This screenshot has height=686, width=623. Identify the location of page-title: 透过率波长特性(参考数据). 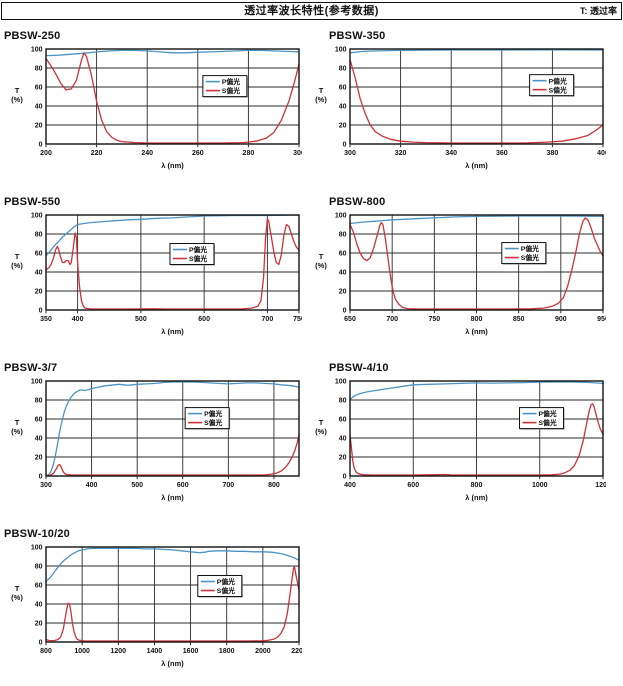
(311, 11).